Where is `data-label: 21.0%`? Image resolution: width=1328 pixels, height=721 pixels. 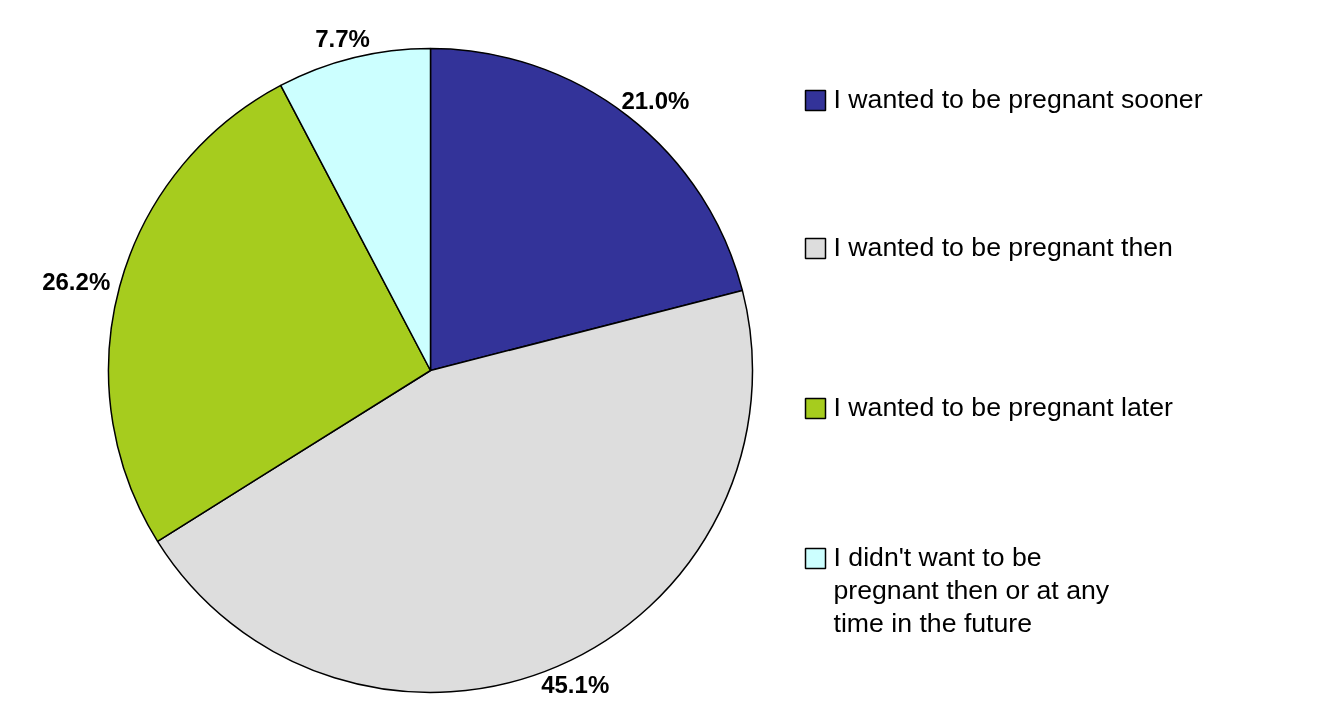
data-label: 21.0% is located at coordinates (655, 100).